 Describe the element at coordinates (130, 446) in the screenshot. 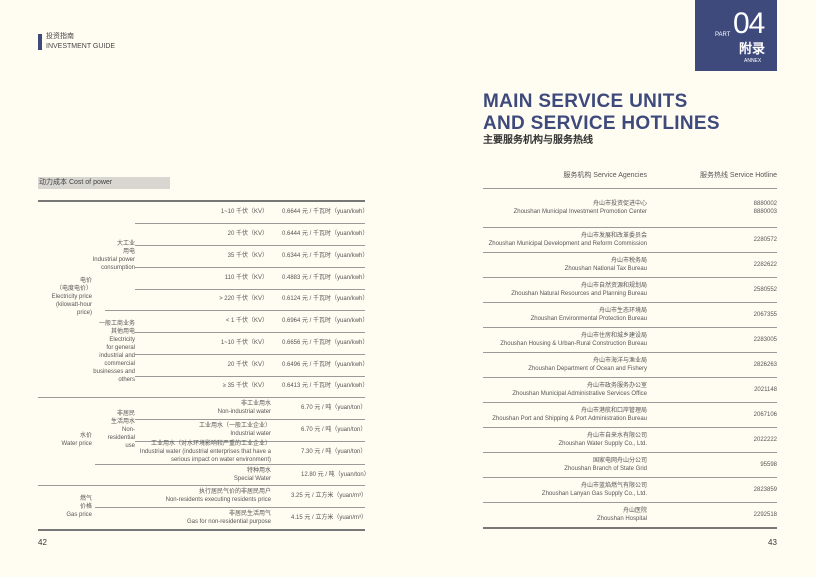

I see `nonresidential-label: use` at that location.